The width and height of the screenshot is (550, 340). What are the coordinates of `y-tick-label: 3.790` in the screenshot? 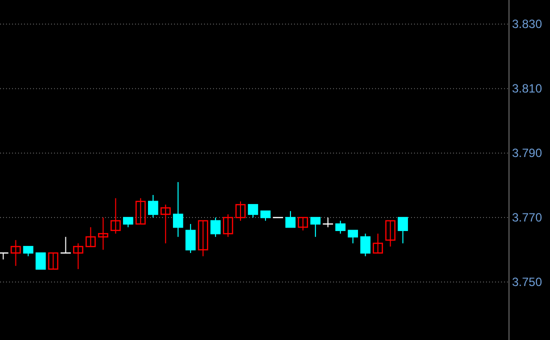 It's located at (527, 153).